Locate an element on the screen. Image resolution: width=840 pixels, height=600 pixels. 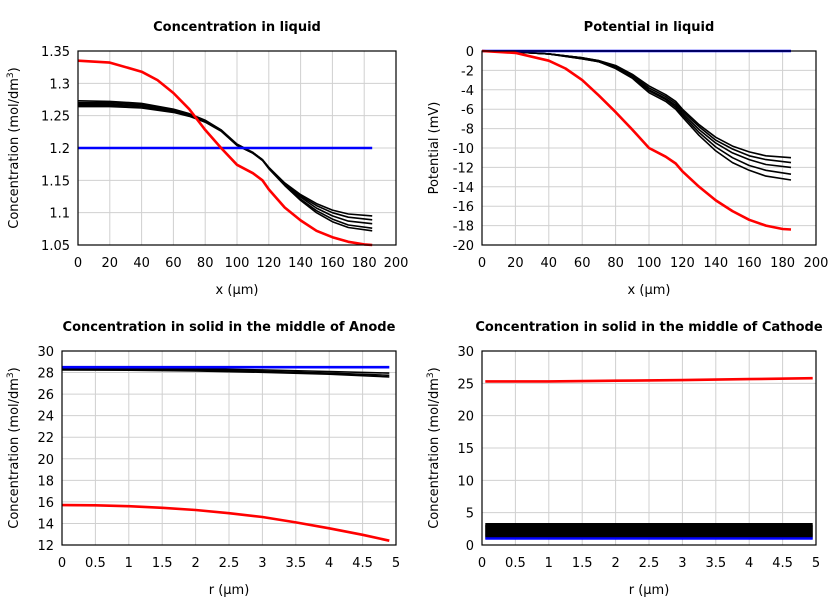
y-tick-label: -10 is located at coordinates (463, 149).